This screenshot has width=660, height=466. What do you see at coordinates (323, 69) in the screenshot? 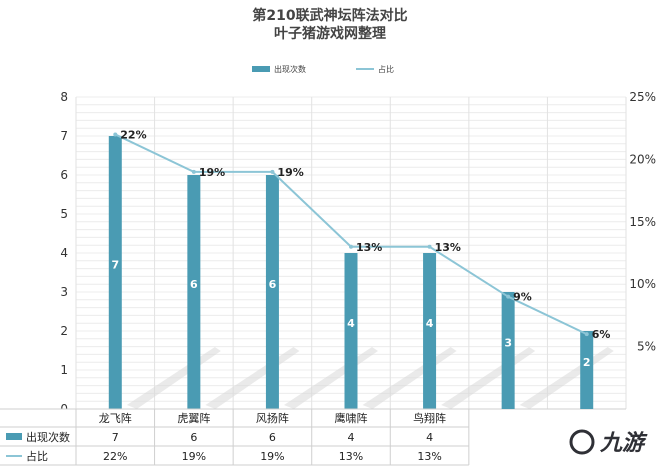
I see `legend: 出现次数 占比` at bounding box center [323, 69].